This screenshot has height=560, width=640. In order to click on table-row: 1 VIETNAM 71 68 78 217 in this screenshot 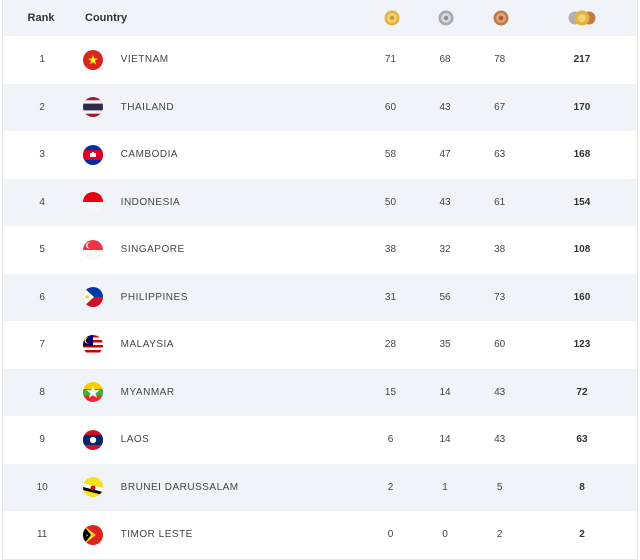, I will do `click(320, 60)`.